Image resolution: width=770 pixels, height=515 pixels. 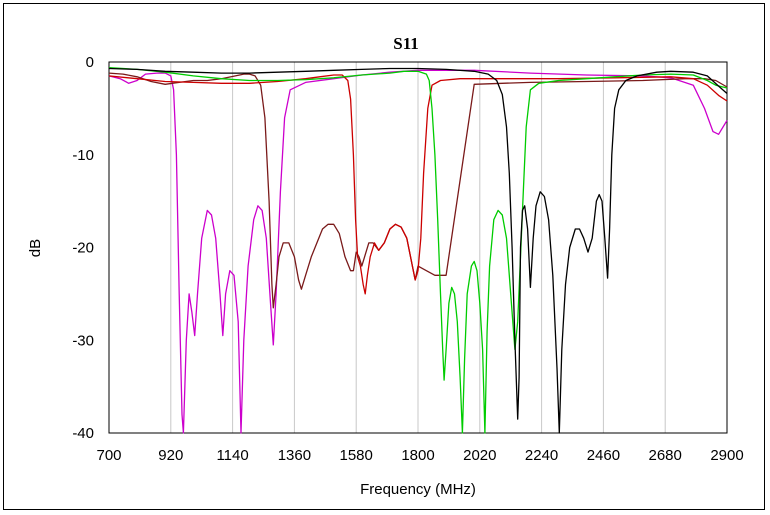 What do you see at coordinates (726, 455) in the screenshot?
I see `x-tick-label: 2900` at bounding box center [726, 455].